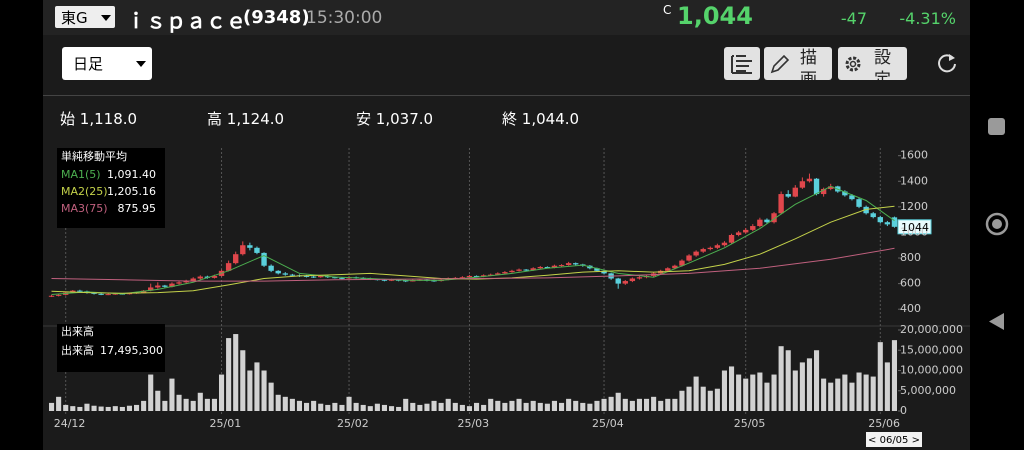  Describe the element at coordinates (996, 321) in the screenshot. I see `nav-back` at that location.